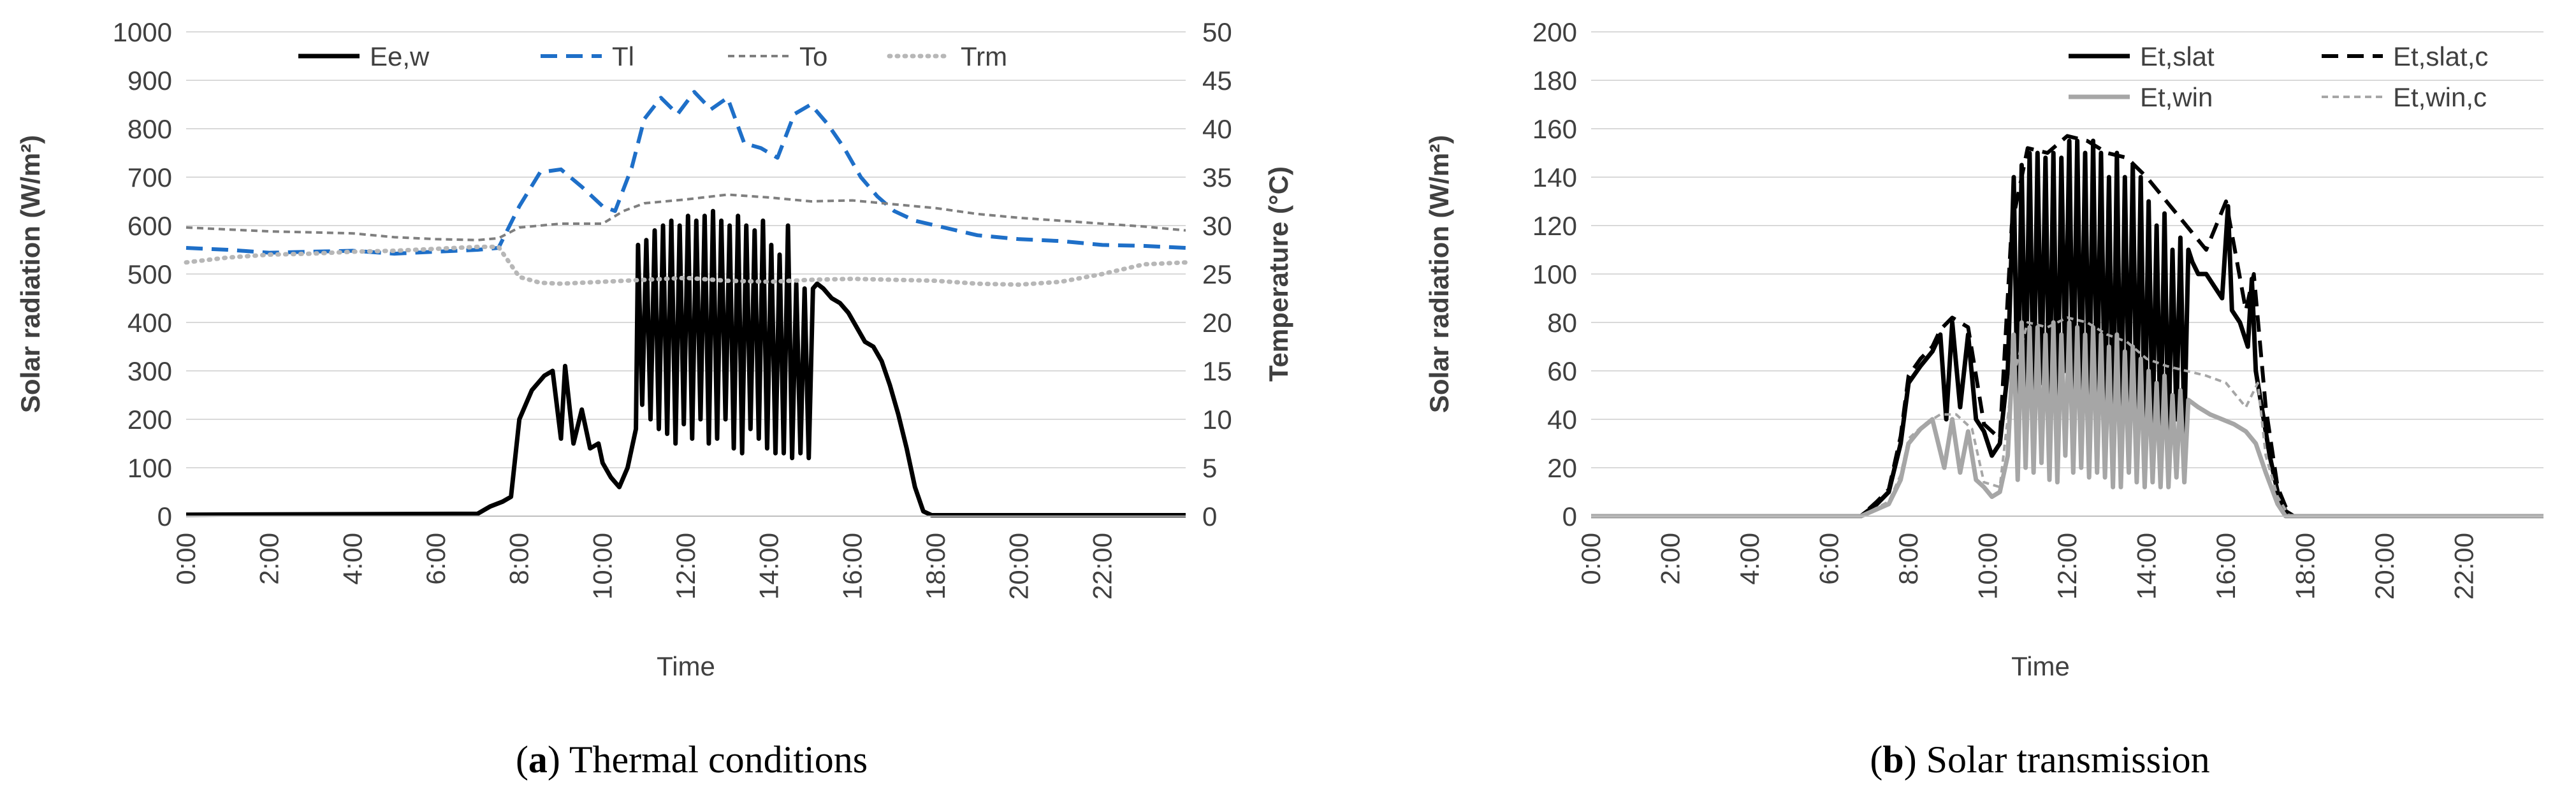  Describe the element at coordinates (2176, 97) in the screenshot. I see `b-legend-label: Et,win` at that location.